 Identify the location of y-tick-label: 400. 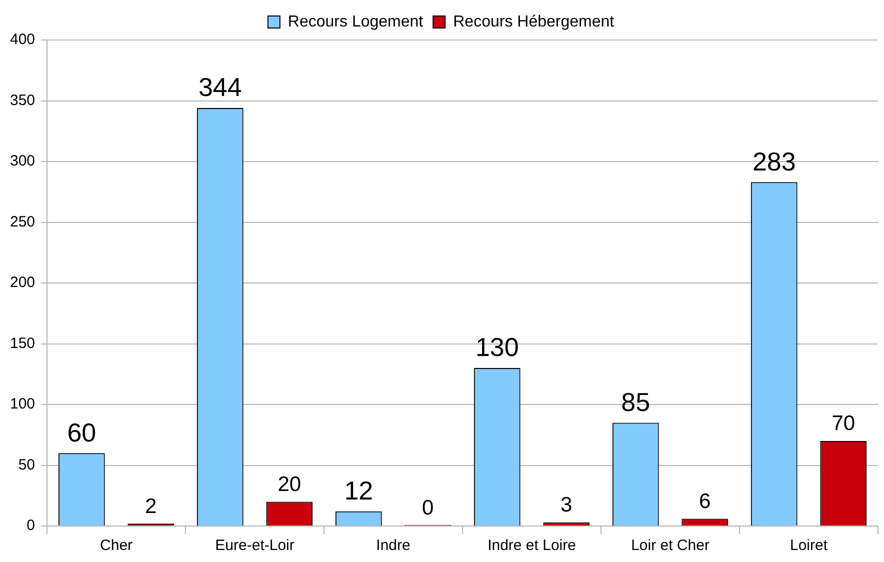
(23, 39).